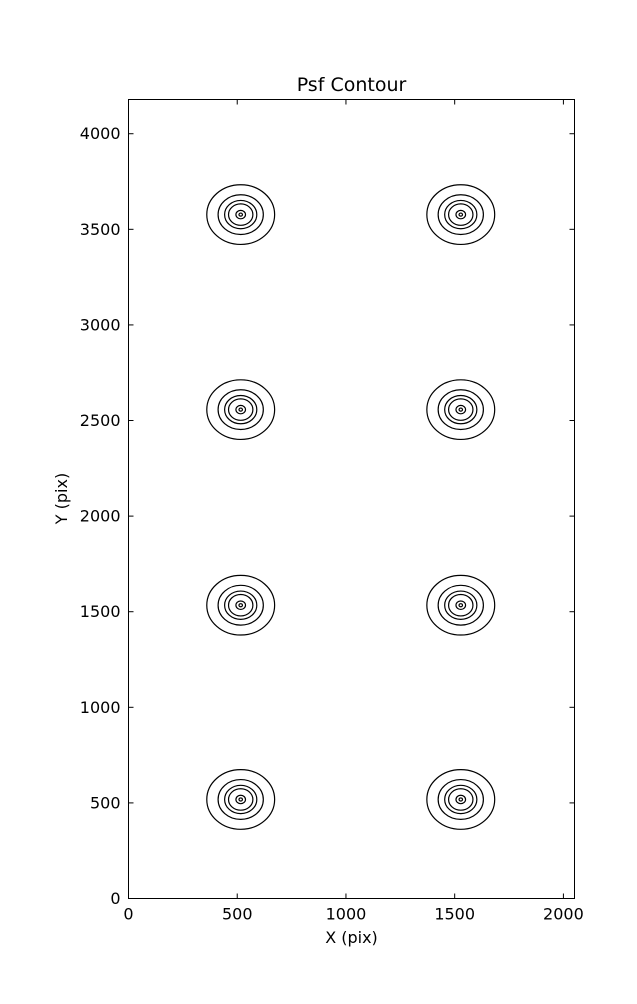 Image resolution: width=637 pixels, height=1004 pixels. I want to click on y-axis-label: Y (pix), so click(61, 499).